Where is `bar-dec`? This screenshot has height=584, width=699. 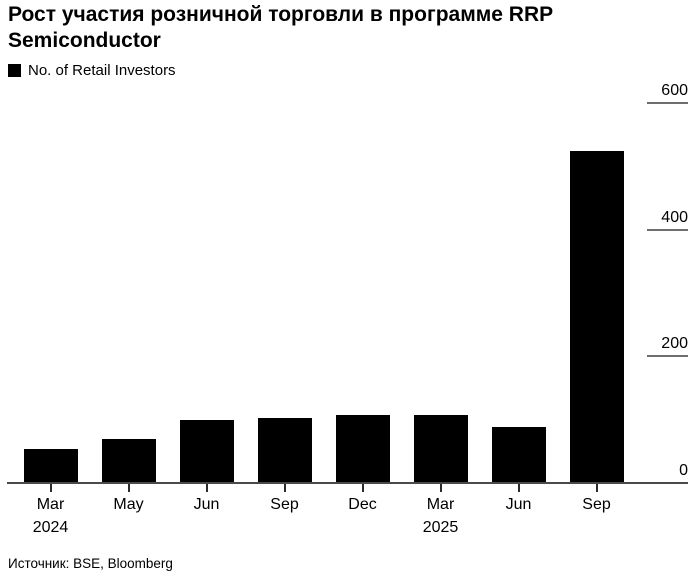
bar-dec is located at coordinates (362, 449).